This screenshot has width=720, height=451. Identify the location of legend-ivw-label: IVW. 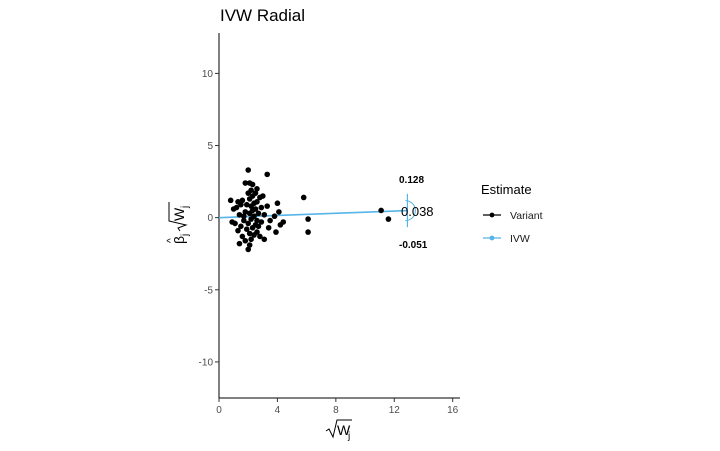
(520, 239).